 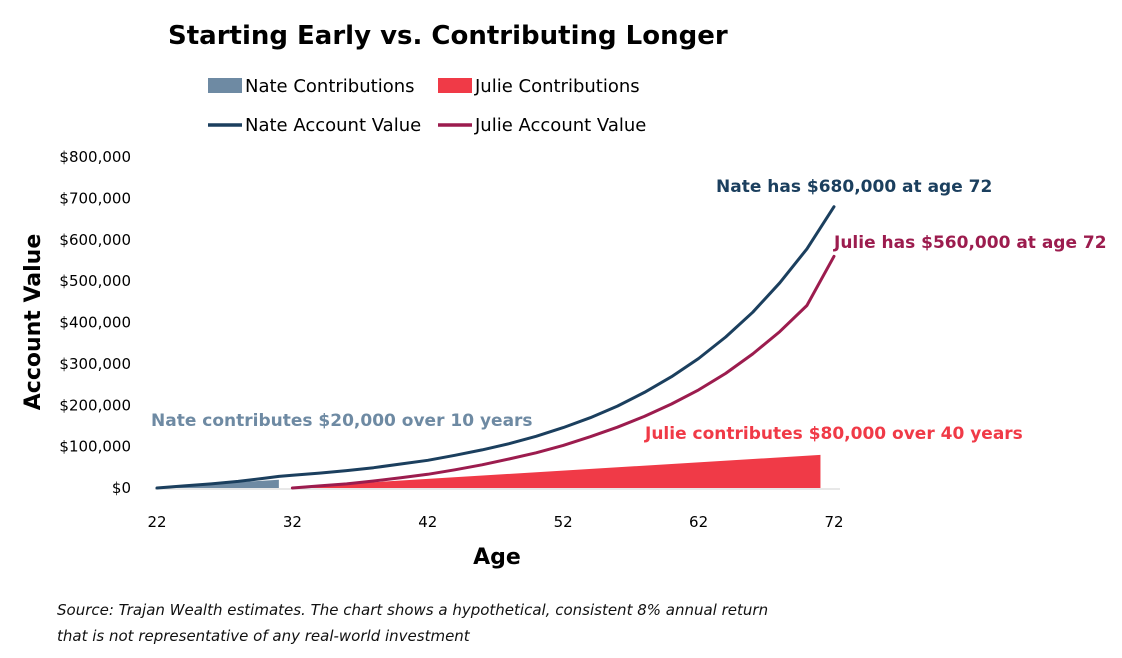 I want to click on legend-swatch-nate-contributions, so click(x=225, y=85).